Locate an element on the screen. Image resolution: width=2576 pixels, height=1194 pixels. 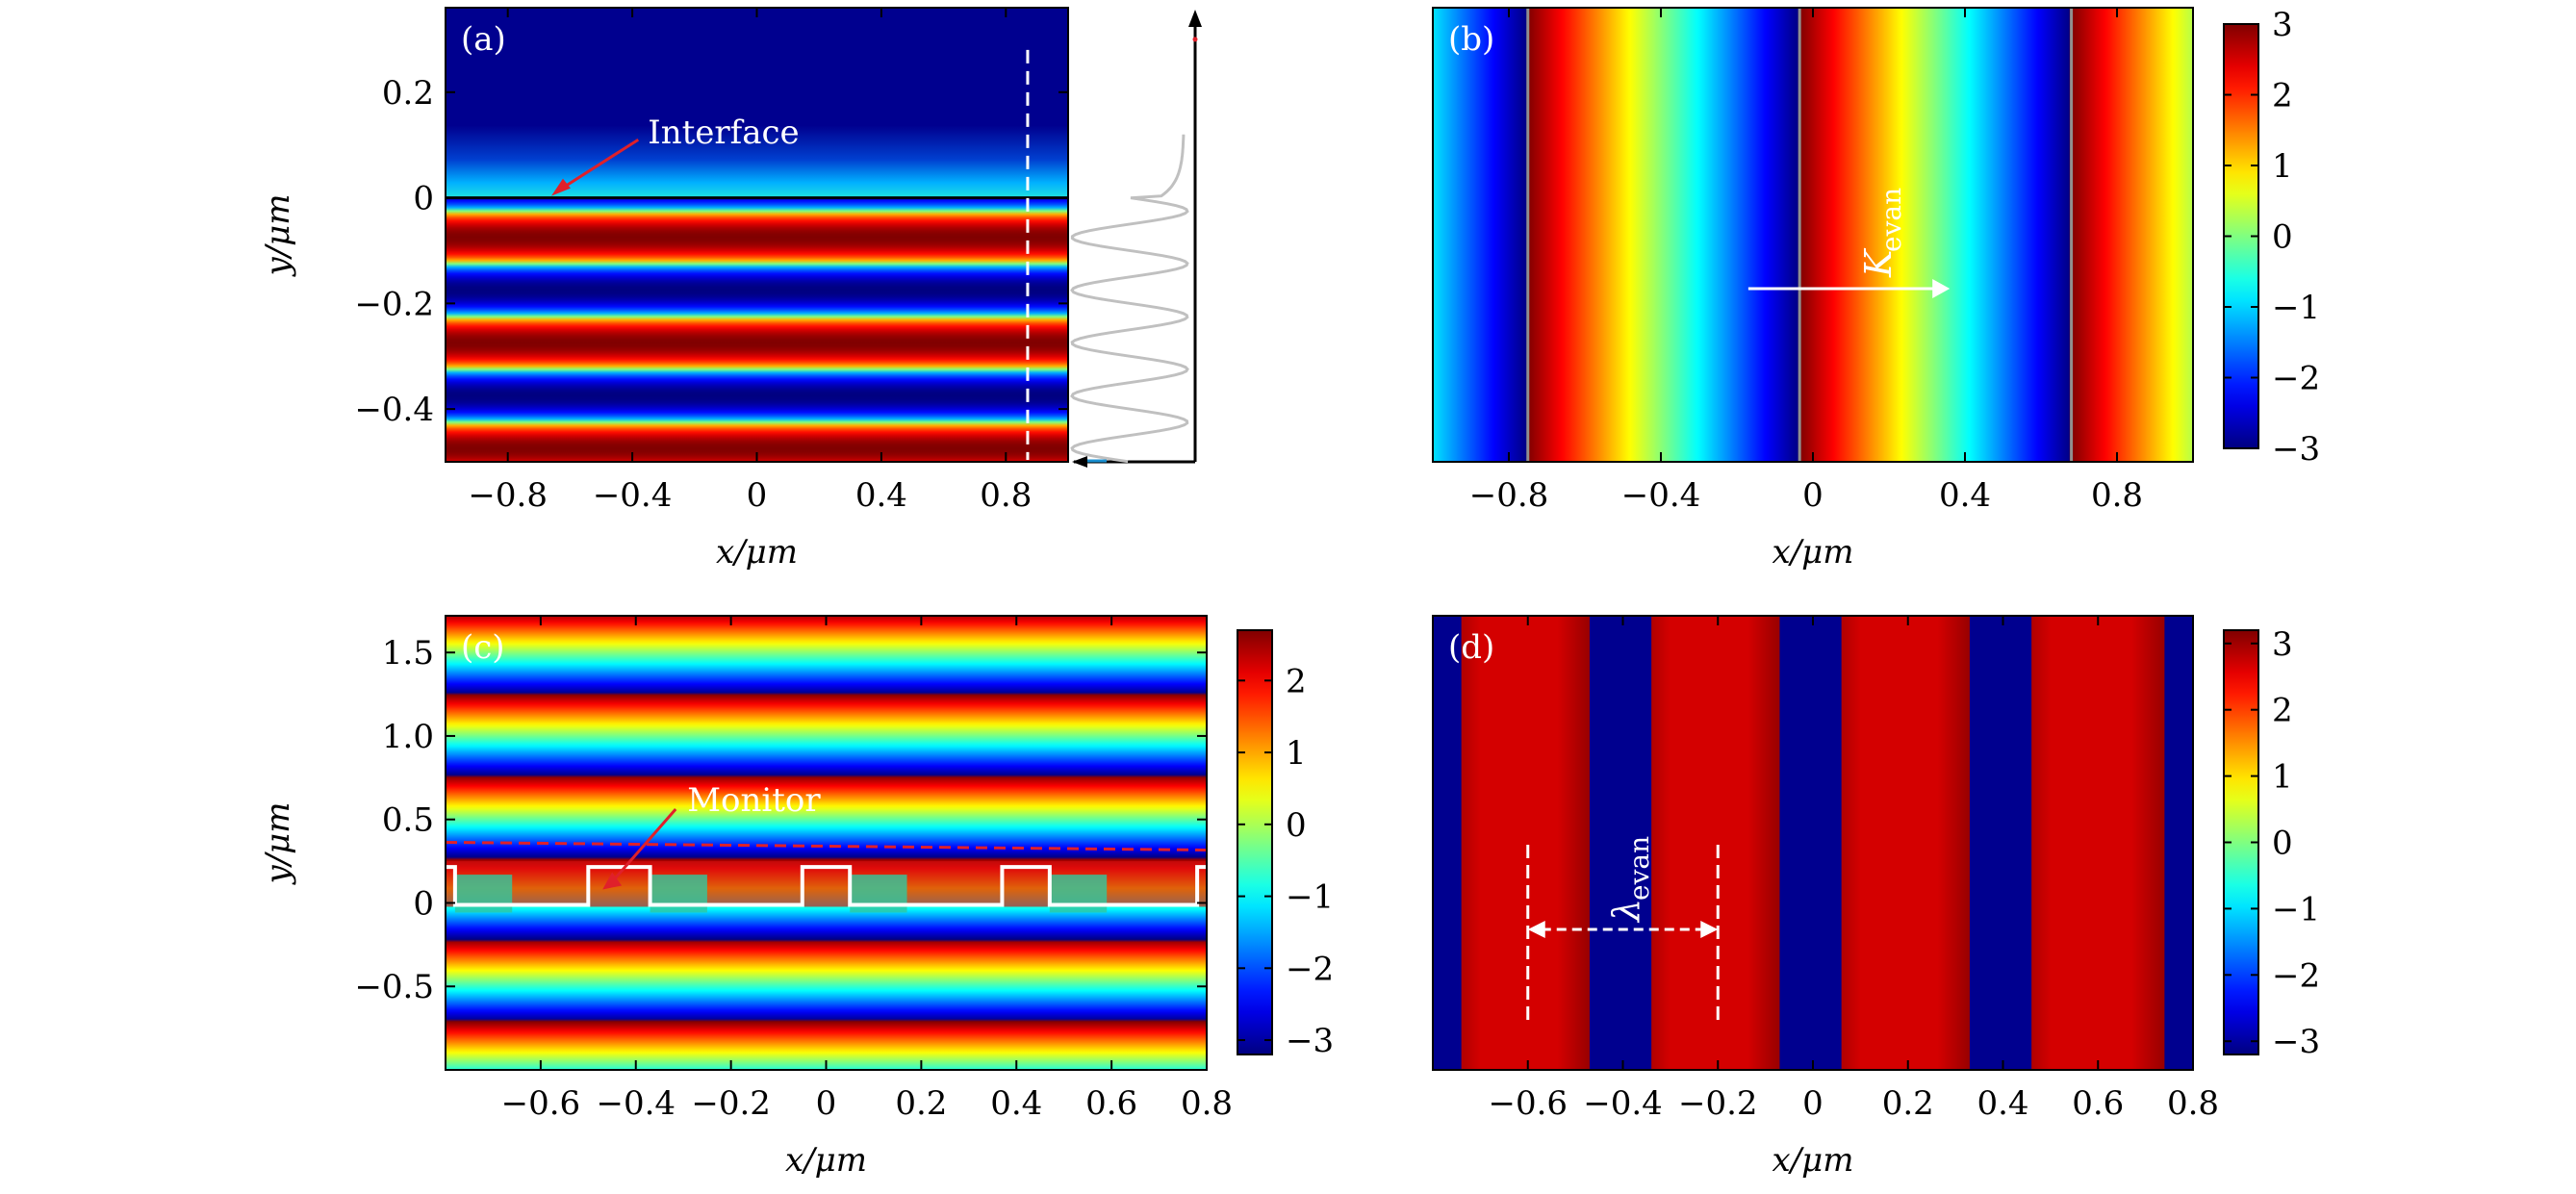
panel-b-label: (b) is located at coordinates (1471, 39).